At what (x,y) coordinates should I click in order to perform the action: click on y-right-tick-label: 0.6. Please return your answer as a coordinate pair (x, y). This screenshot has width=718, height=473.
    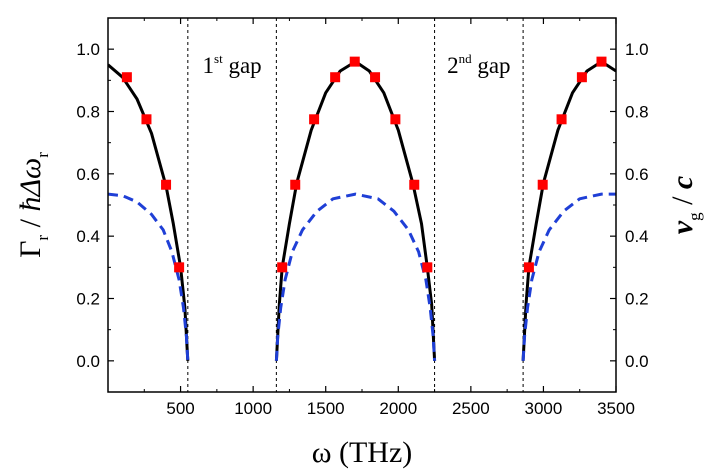
    Looking at the image, I should click on (637, 174).